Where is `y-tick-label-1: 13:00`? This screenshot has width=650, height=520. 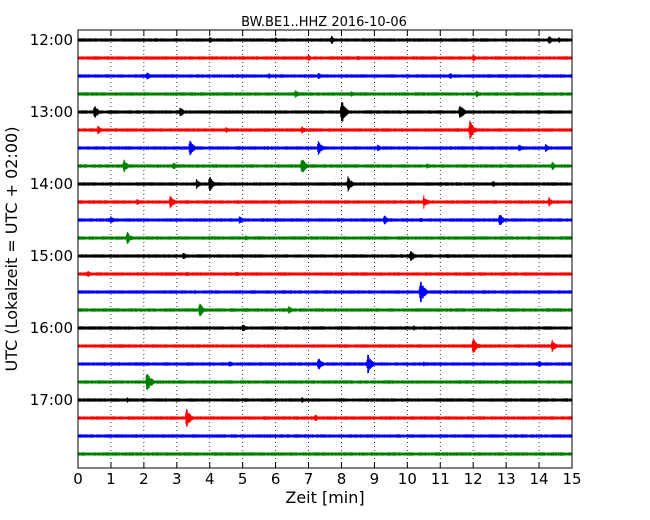 y-tick-label-1: 13:00 is located at coordinates (51, 112).